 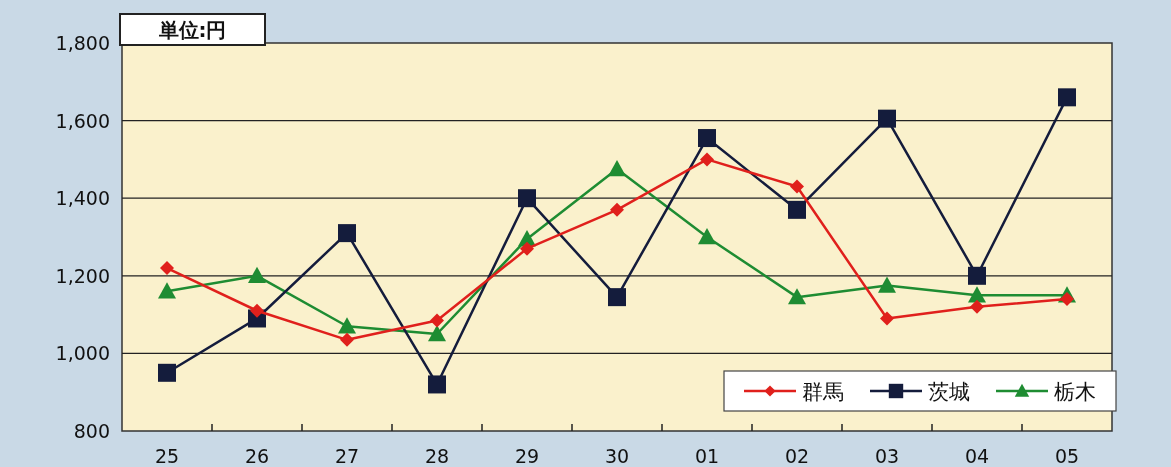 What do you see at coordinates (257, 456) in the screenshot?
I see `x-tick-label: 26` at bounding box center [257, 456].